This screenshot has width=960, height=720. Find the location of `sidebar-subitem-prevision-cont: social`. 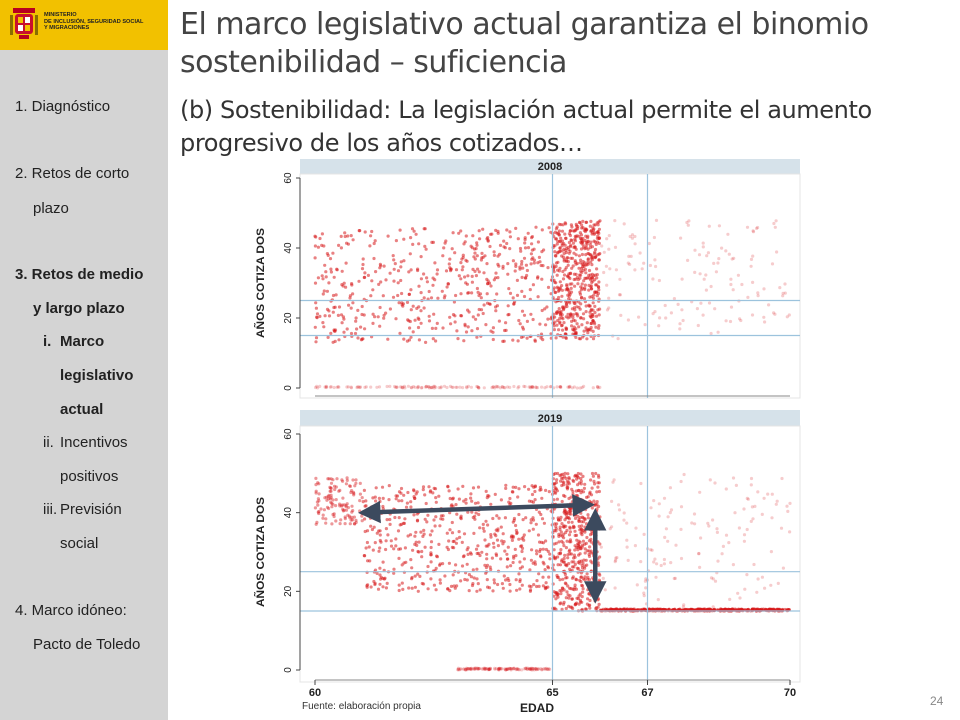

sidebar-subitem-prevision-cont: social is located at coordinates (79, 543).